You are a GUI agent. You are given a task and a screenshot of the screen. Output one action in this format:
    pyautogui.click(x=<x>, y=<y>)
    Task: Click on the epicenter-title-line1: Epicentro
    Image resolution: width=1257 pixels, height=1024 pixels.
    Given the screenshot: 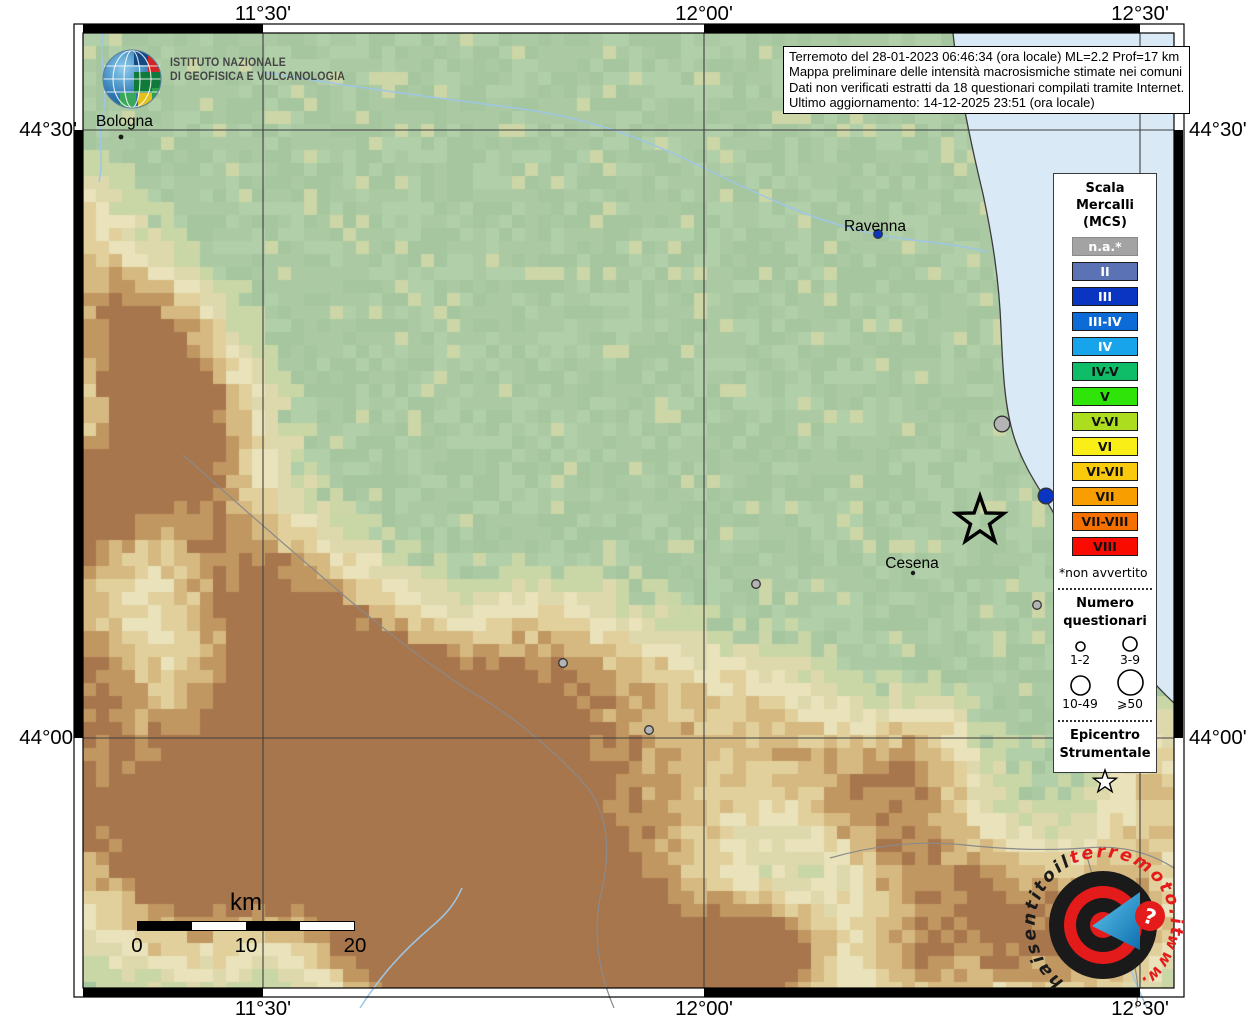 What is the action you would take?
    pyautogui.click(x=1105, y=735)
    